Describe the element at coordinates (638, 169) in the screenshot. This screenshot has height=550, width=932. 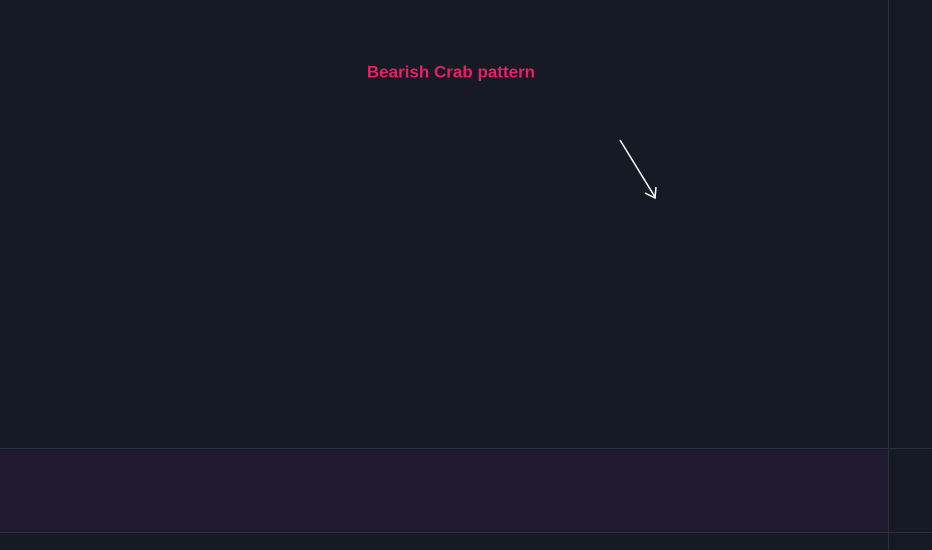
I see `arrow` at that location.